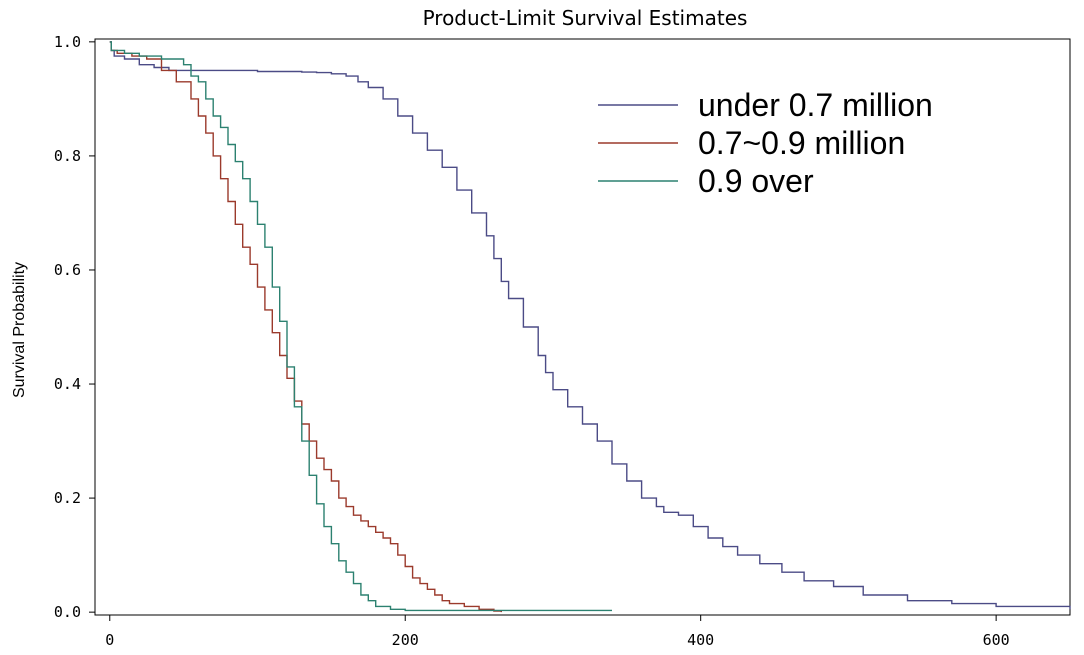 The image size is (1084, 655). I want to click on y-tick-label: 1.0, so click(67, 42).